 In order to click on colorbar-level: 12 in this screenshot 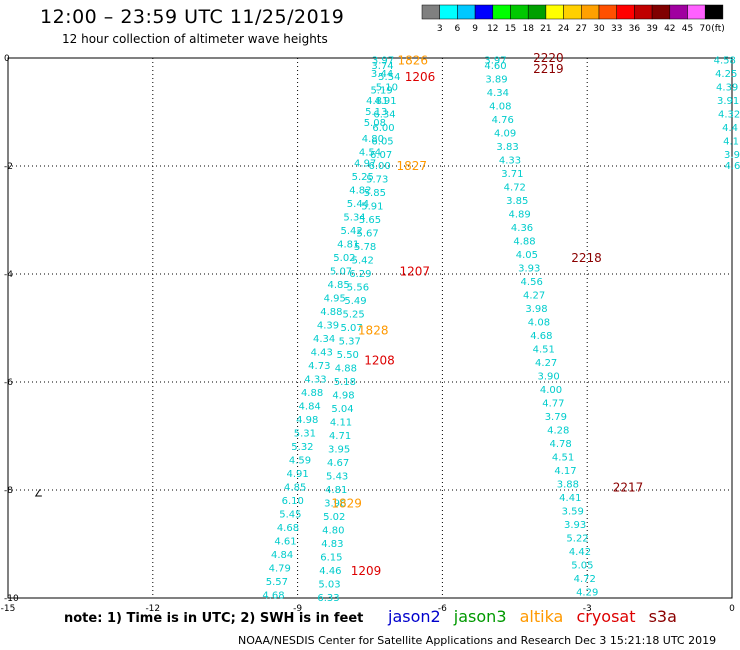, I will do `click(492, 29)`.